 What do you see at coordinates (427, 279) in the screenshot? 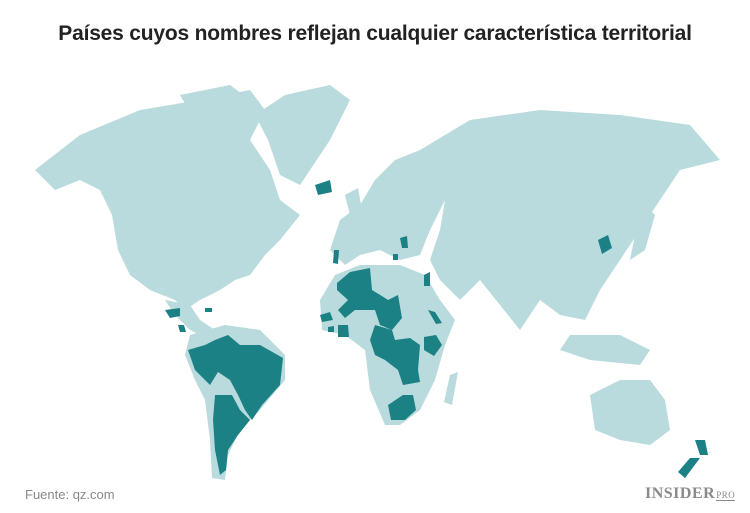
I see `country-lebanon` at bounding box center [427, 279].